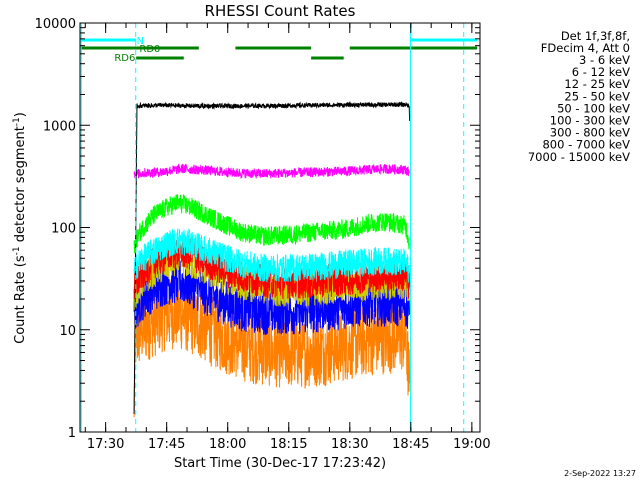 This screenshot has height=480, width=640. Describe the element at coordinates (124, 58) in the screenshot. I see `rd6-flag-label: RD6` at that location.